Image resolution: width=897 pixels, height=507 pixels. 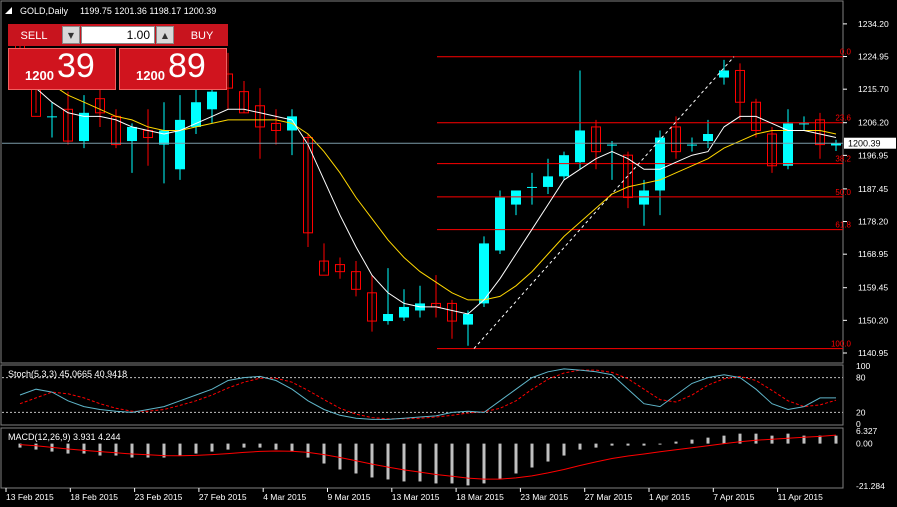 I want to click on price-axis-label: 1140.95, so click(x=873, y=353).